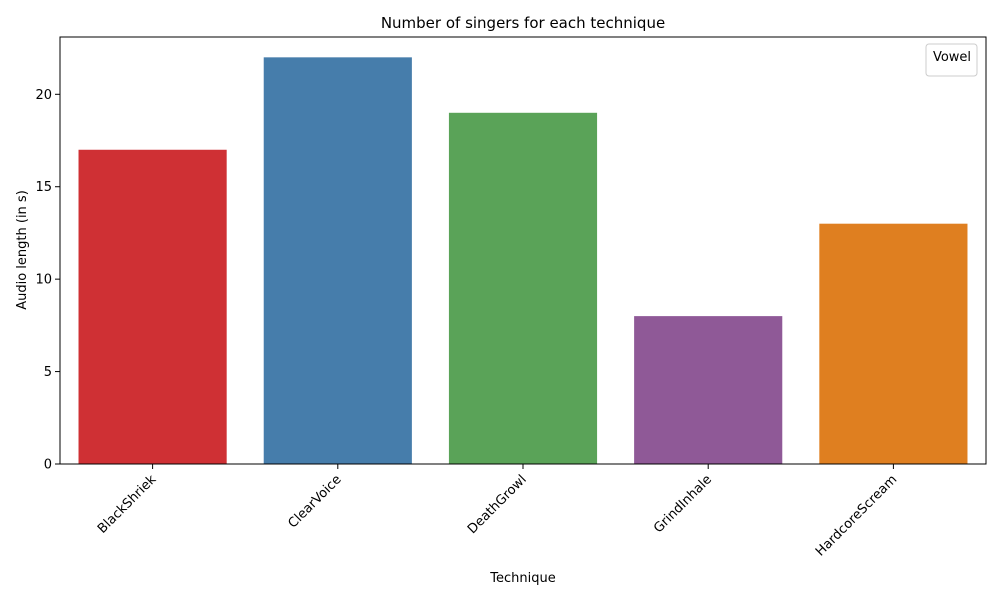 Image resolution: width=1000 pixels, height=600 pixels. I want to click on legend-box, so click(951, 60).